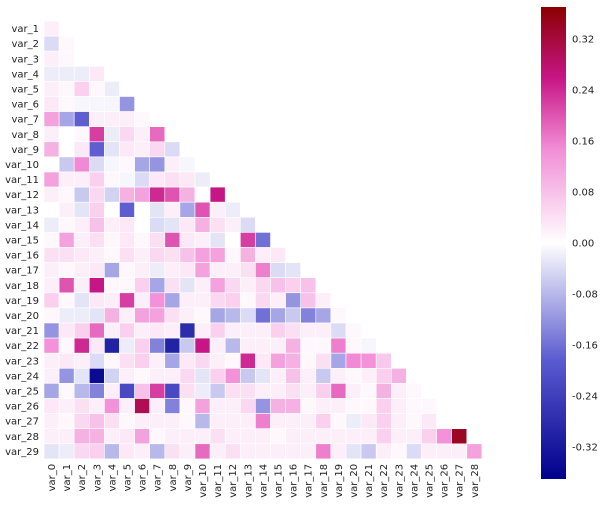 The height and width of the screenshot is (523, 607). Describe the element at coordinates (22, 437) in the screenshot. I see `row-label-var_28: var_28` at that location.